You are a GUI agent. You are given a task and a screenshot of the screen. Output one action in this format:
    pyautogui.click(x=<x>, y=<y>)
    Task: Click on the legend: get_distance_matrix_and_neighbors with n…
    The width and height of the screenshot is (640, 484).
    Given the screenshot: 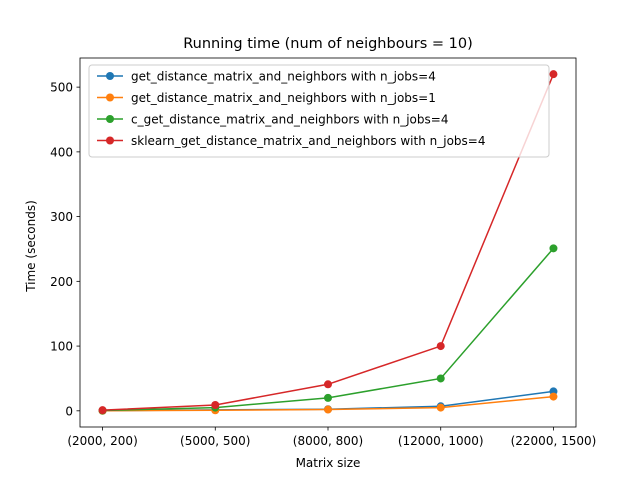 What is the action you would take?
    pyautogui.click(x=319, y=111)
    